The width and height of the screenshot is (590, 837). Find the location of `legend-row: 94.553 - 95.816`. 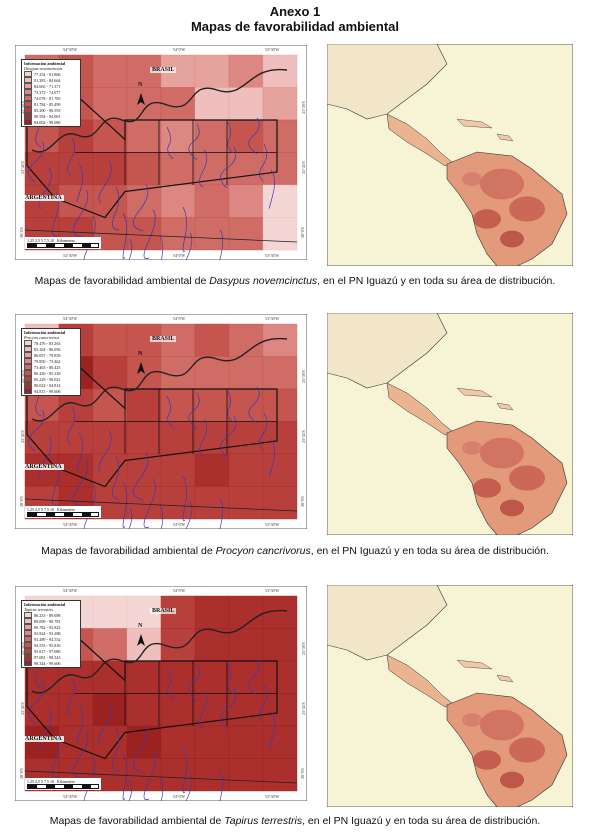

legend-row: 94.553 - 95.816 is located at coordinates (51, 645).